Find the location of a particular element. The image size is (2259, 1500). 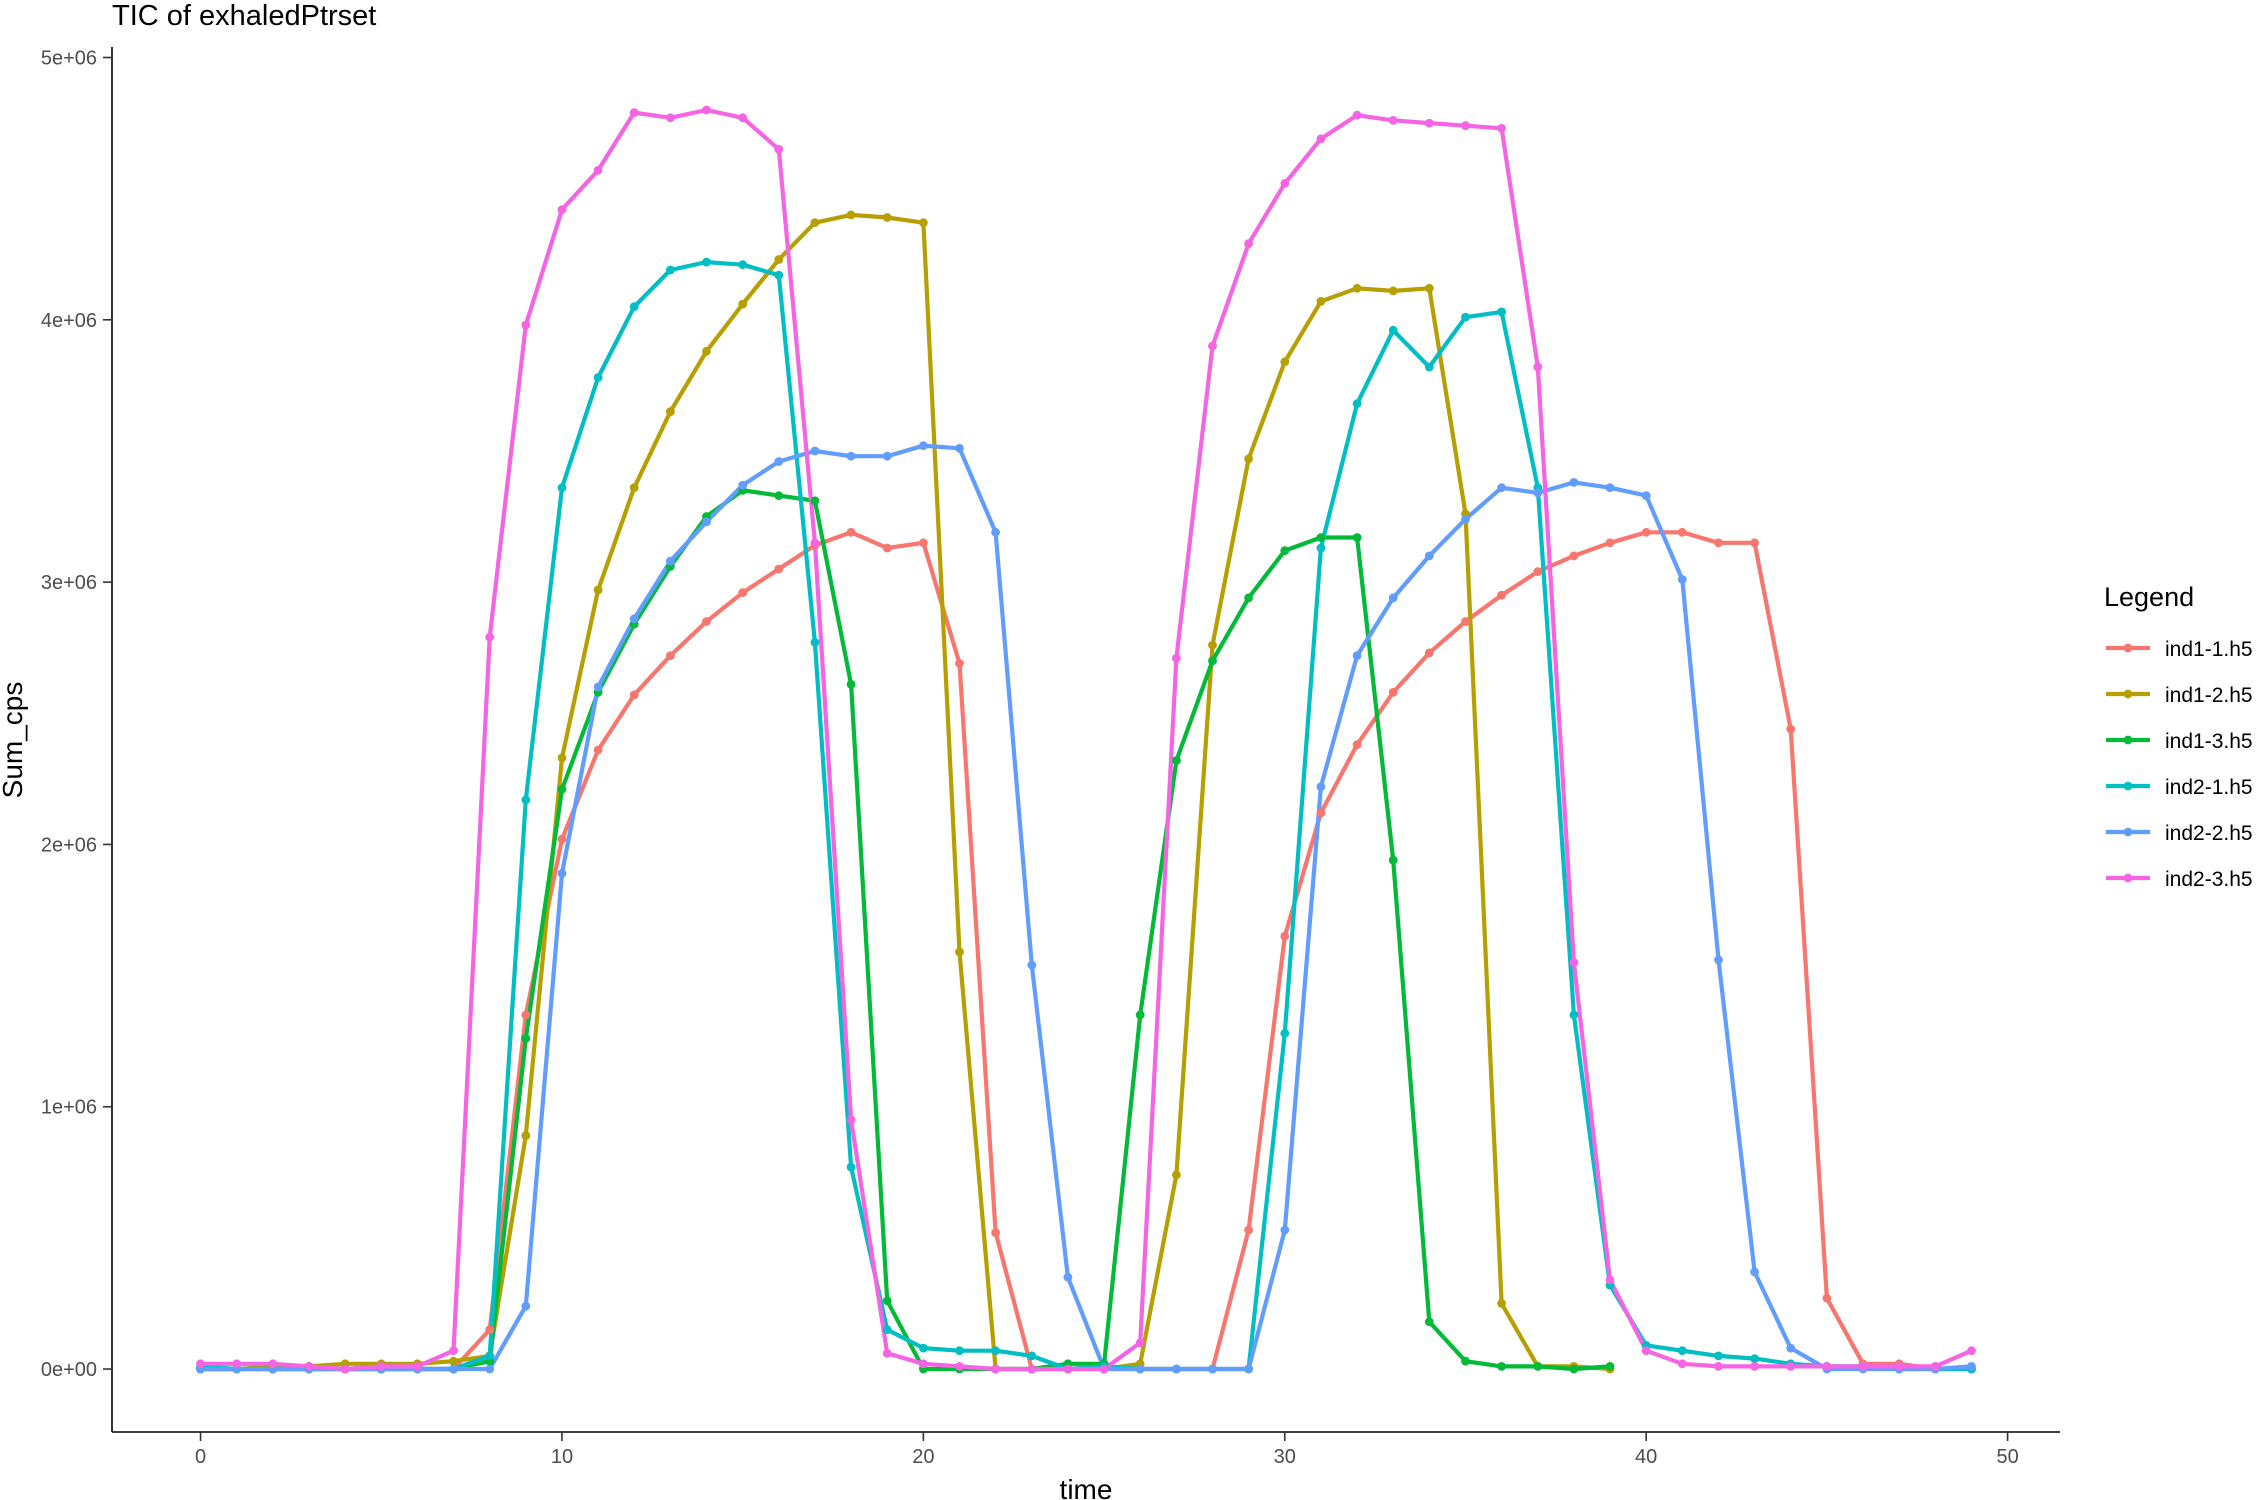

x-axis-title: time is located at coordinates (1086, 1487).